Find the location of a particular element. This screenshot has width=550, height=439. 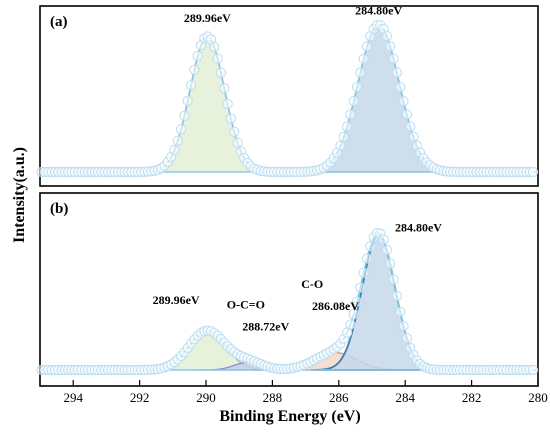

peak-annotation-3: 288.72eV is located at coordinates (265, 327).